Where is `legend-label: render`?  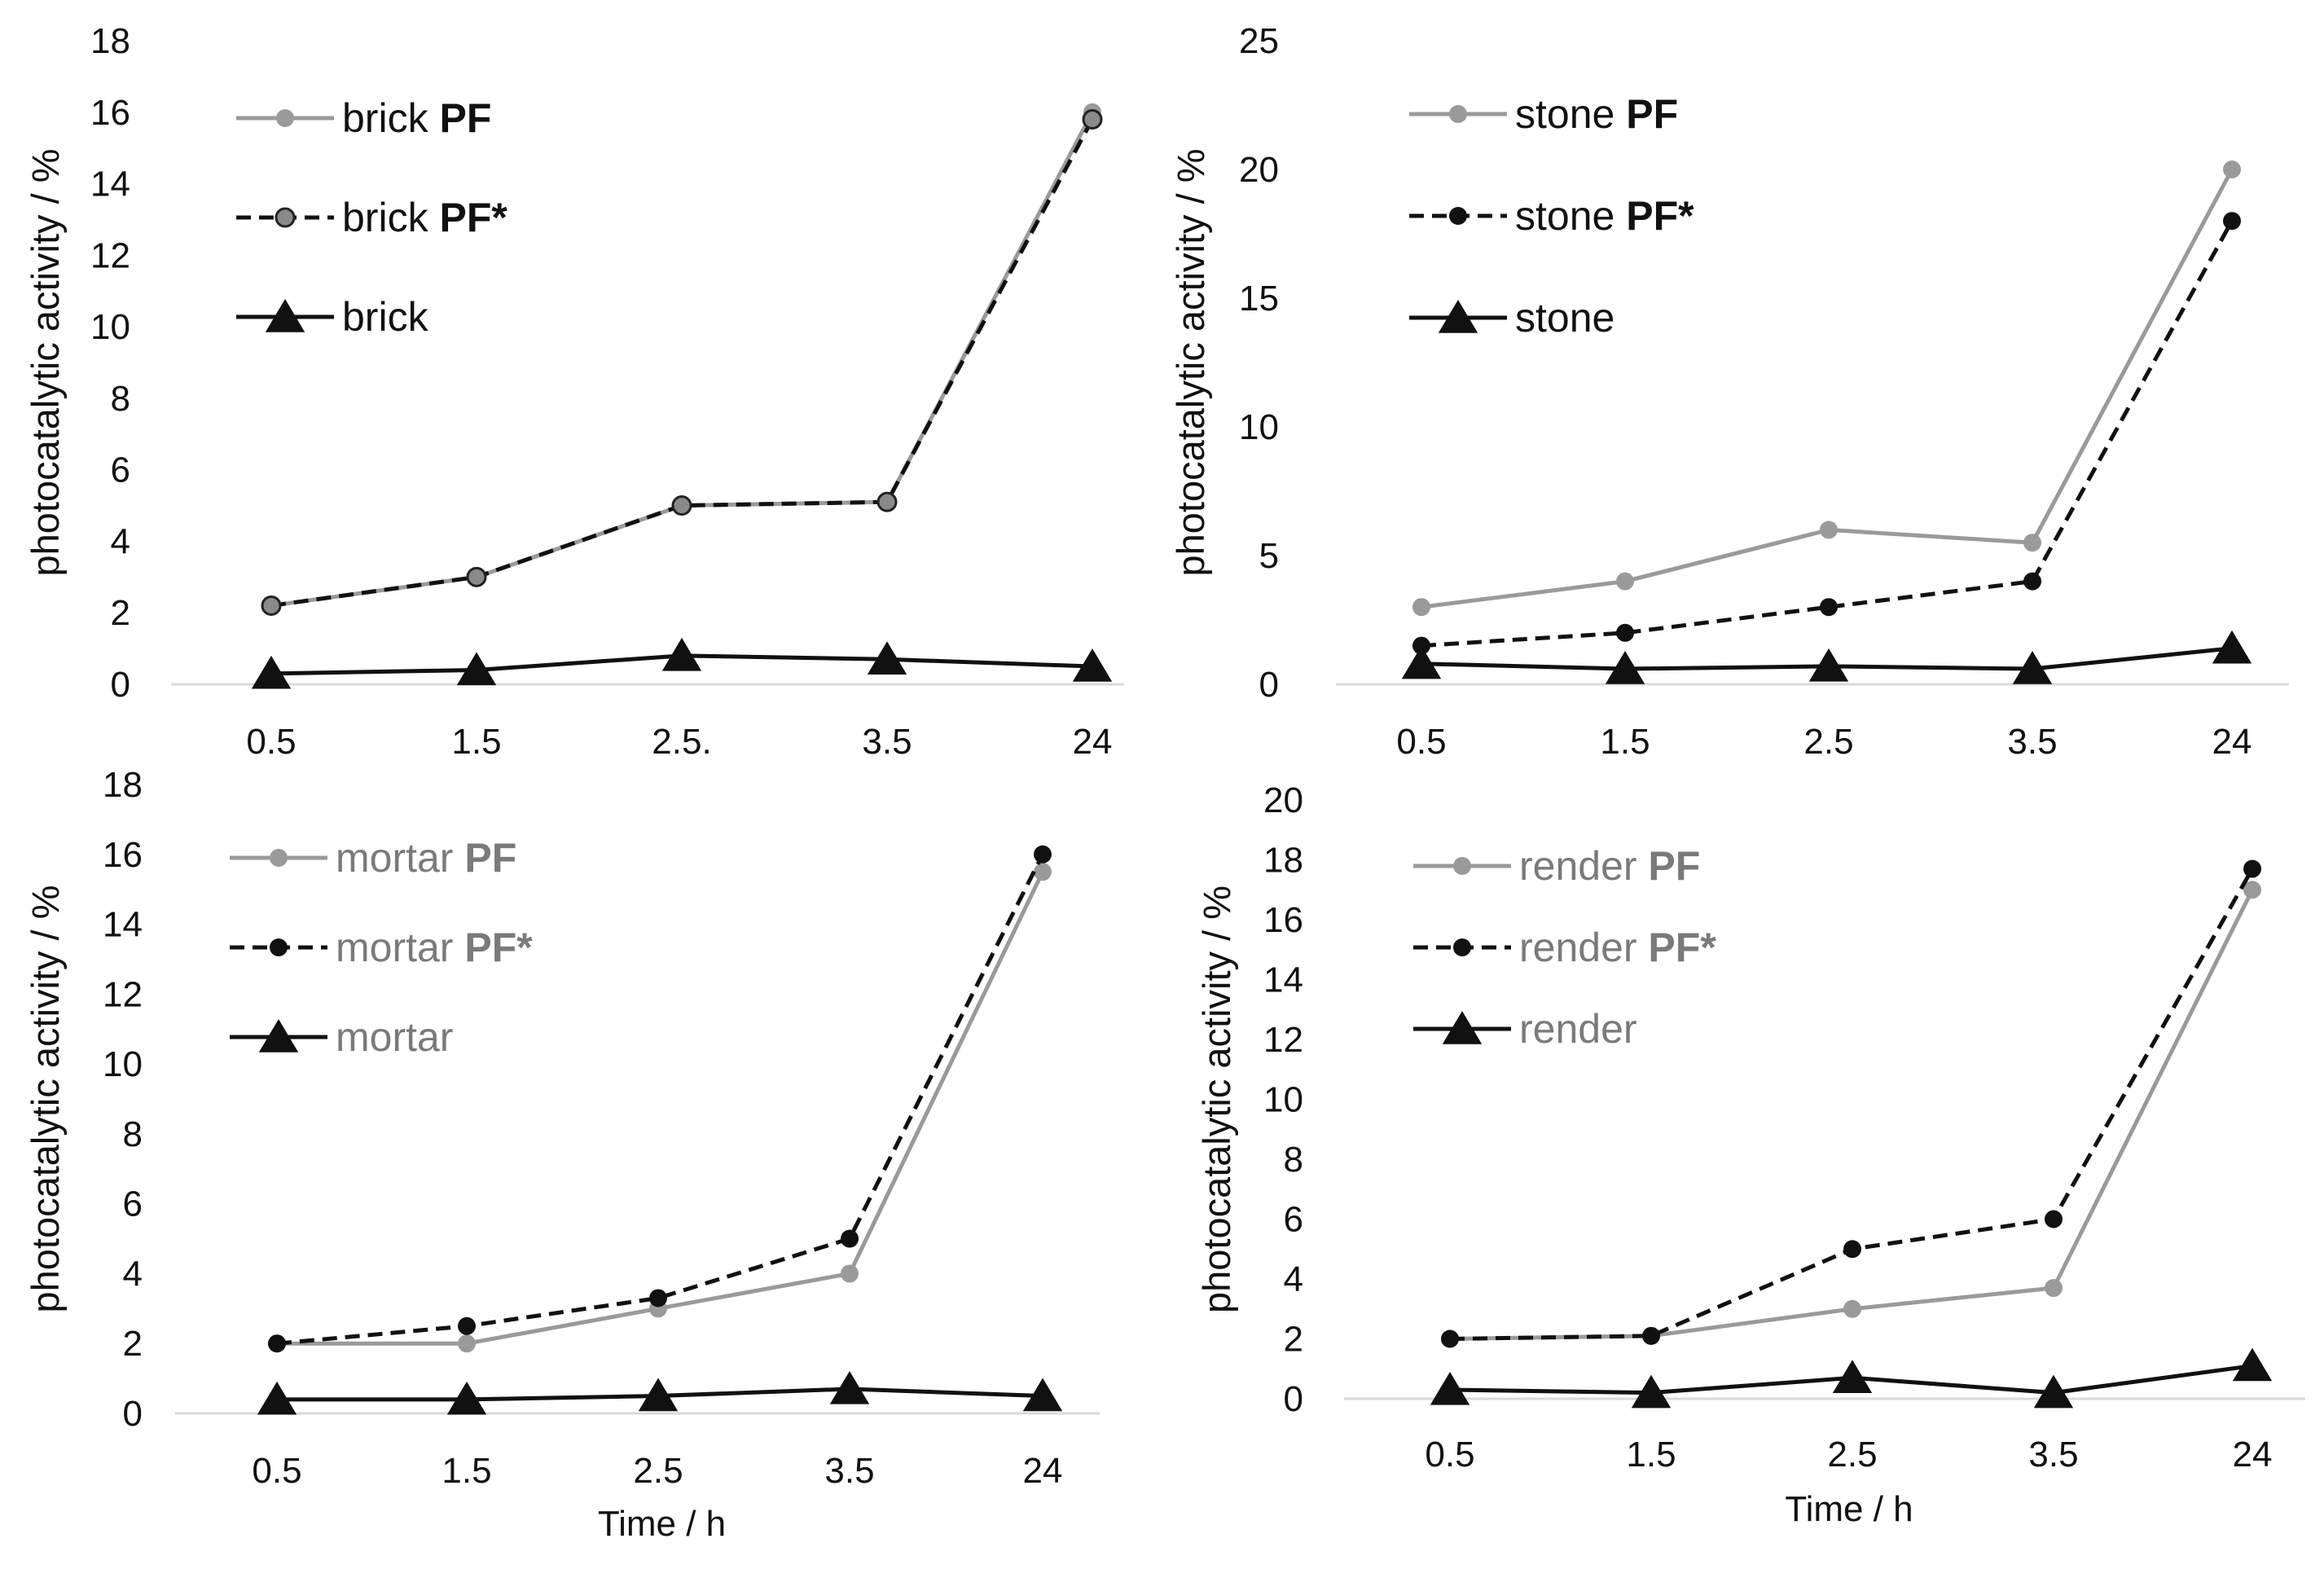
legend-label: render is located at coordinates (1578, 1029).